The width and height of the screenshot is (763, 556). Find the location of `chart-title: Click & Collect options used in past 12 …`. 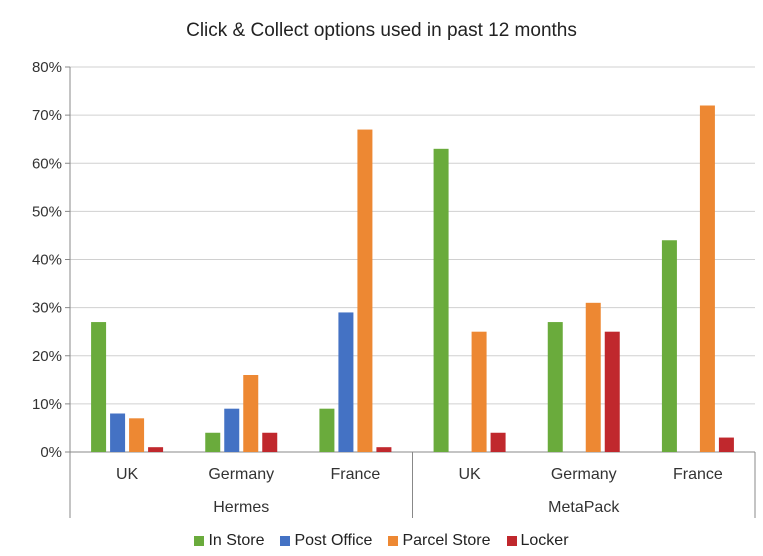

chart-title: Click & Collect options used in past 12 … is located at coordinates (381, 30).